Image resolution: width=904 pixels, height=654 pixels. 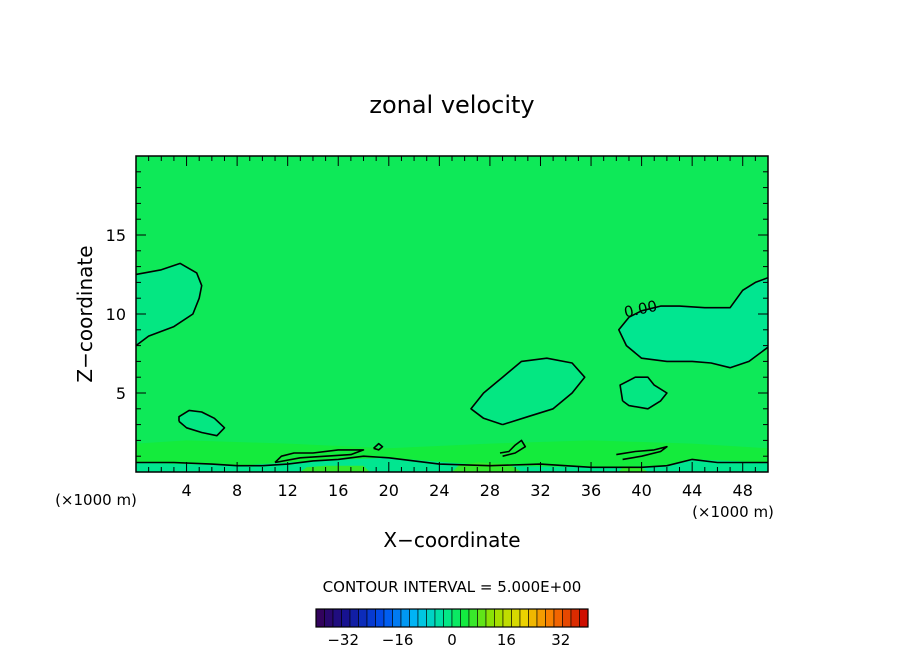 I want to click on shaded-region-negative-pocket-upper-left, so click(x=169, y=304).